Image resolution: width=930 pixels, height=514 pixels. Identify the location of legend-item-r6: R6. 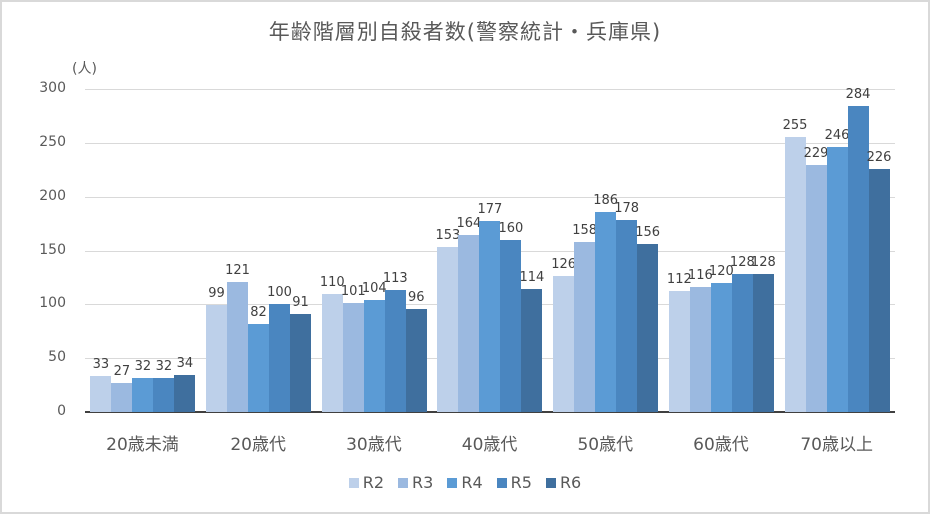
(563, 482).